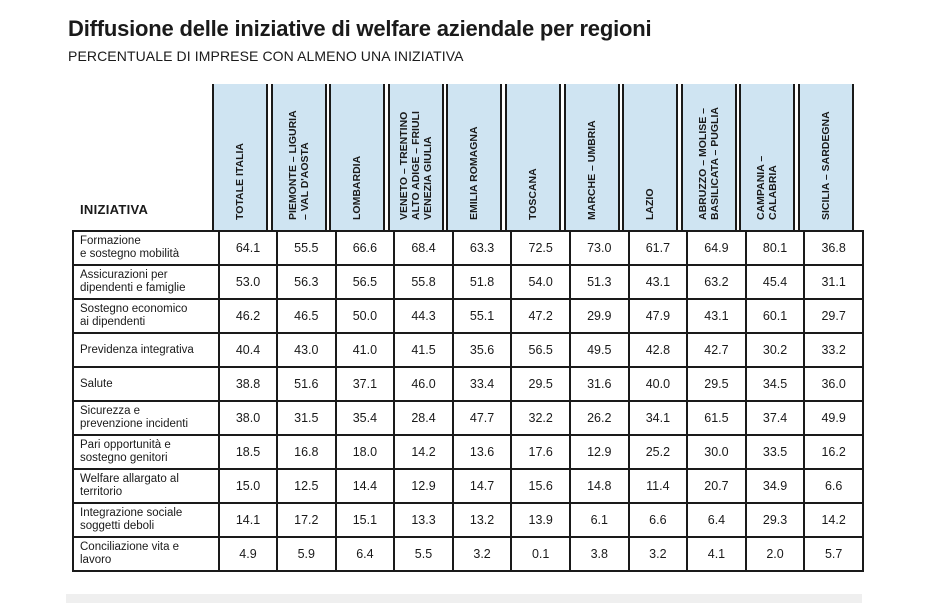 The width and height of the screenshot is (927, 603). What do you see at coordinates (482, 282) in the screenshot?
I see `table-cell: 51.8` at bounding box center [482, 282].